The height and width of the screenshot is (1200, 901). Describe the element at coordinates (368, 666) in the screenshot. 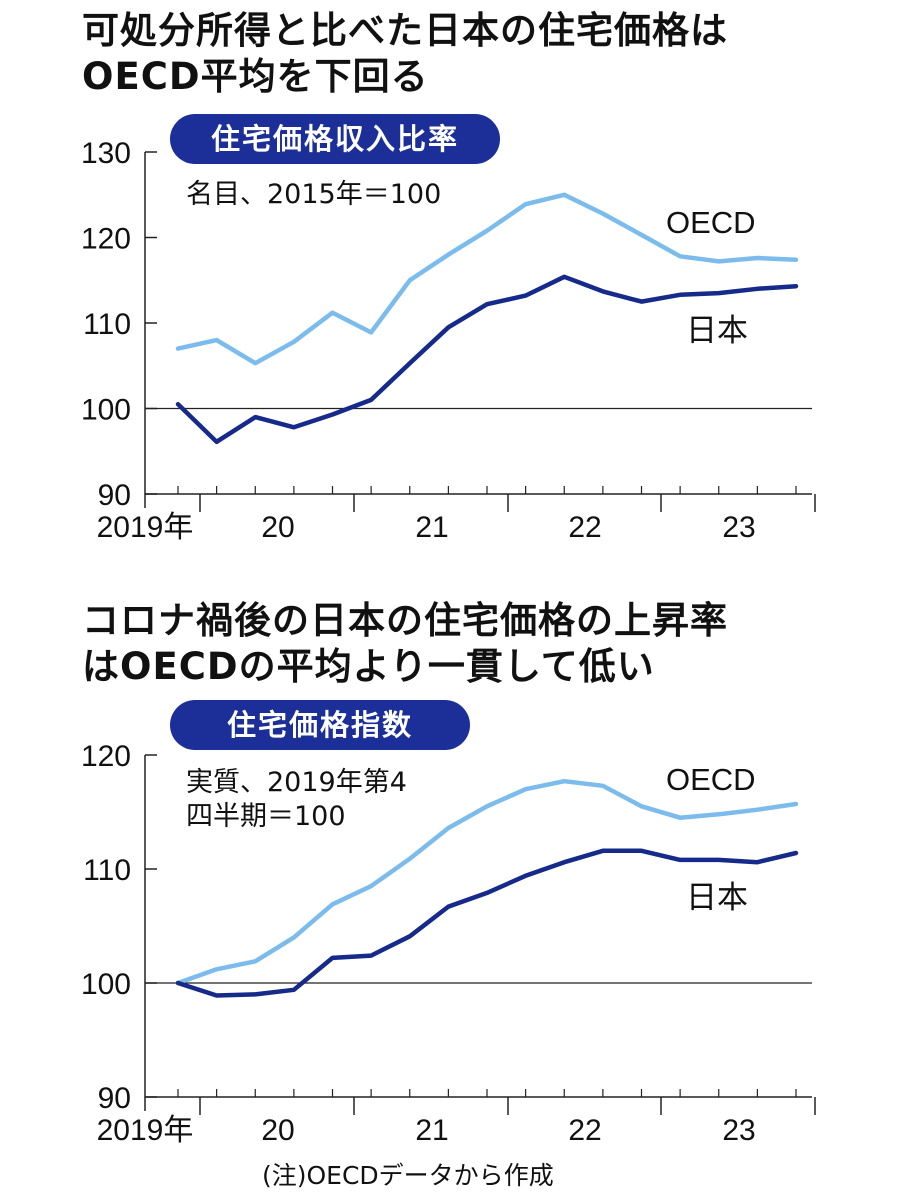

I see `title-line: はOECDの平均より一貫して低い` at that location.